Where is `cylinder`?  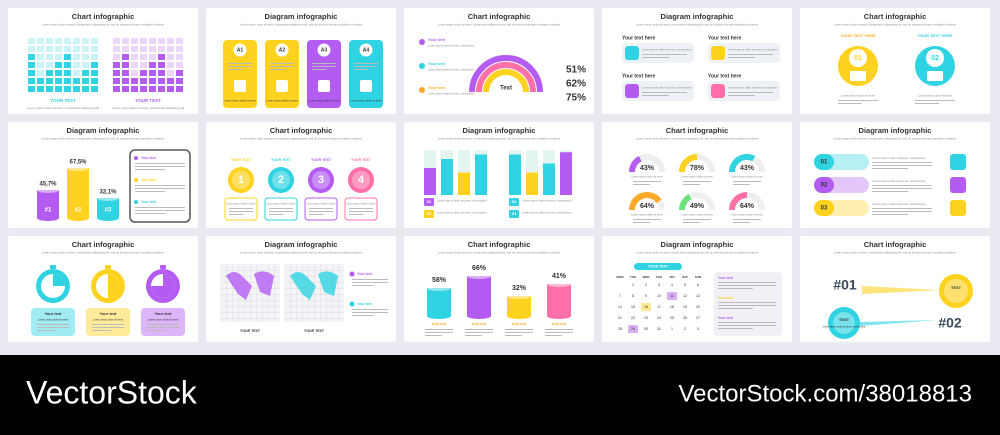
cylinder is located at coordinates (48, 204).